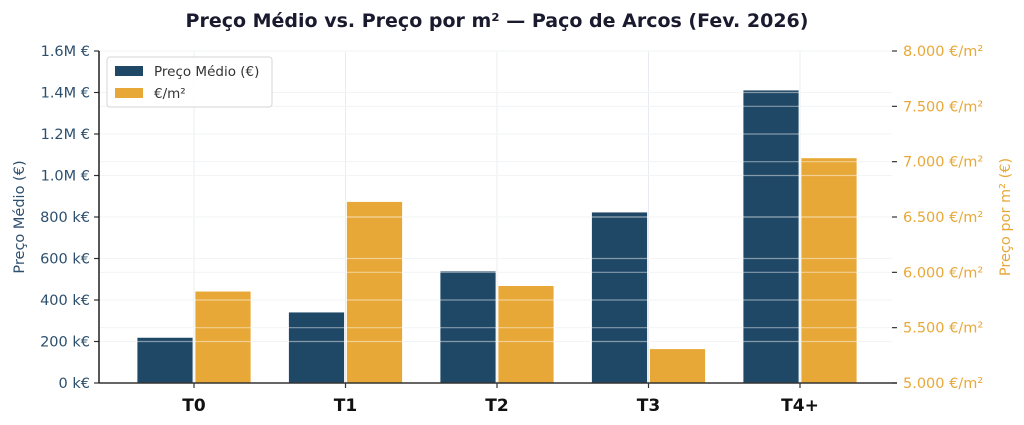  I want to click on y-tick-label-right: 6.500 €/m², so click(943, 218).